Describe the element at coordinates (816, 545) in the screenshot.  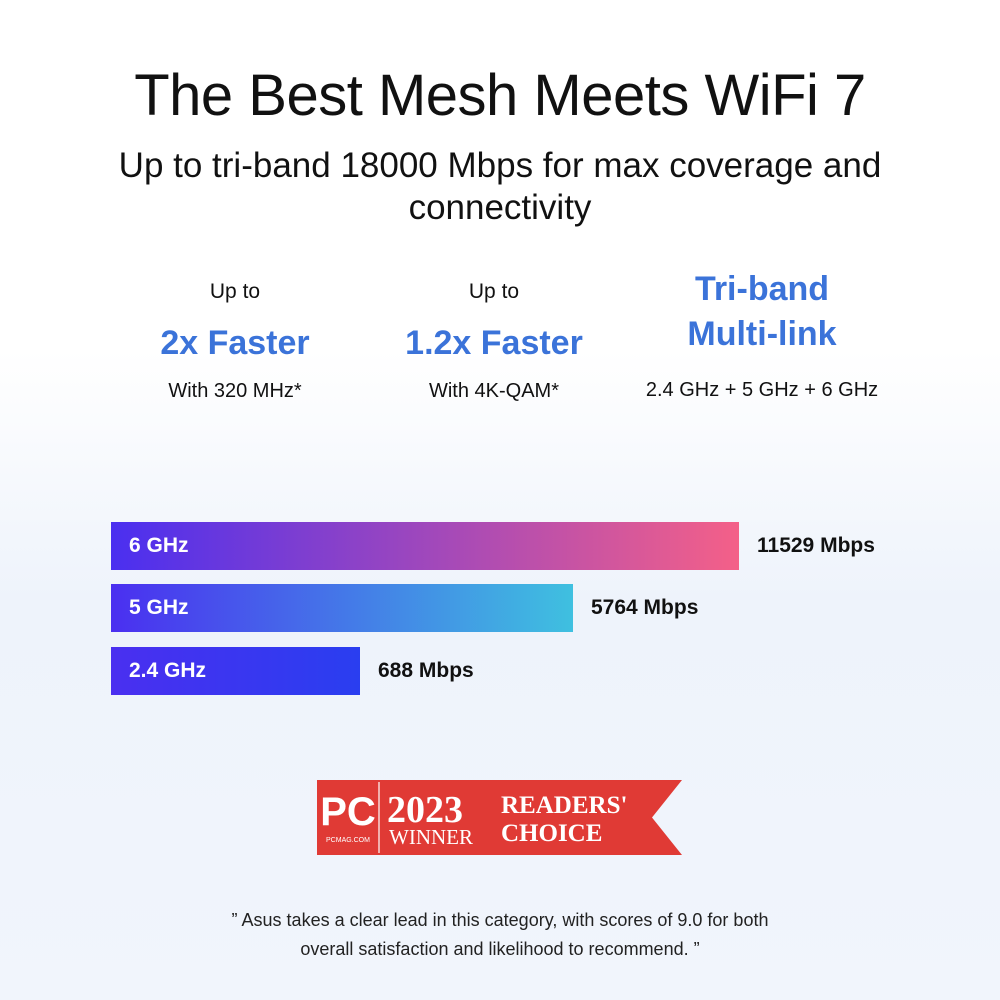
I see `bar-value-label: 11529 Mbps` at that location.